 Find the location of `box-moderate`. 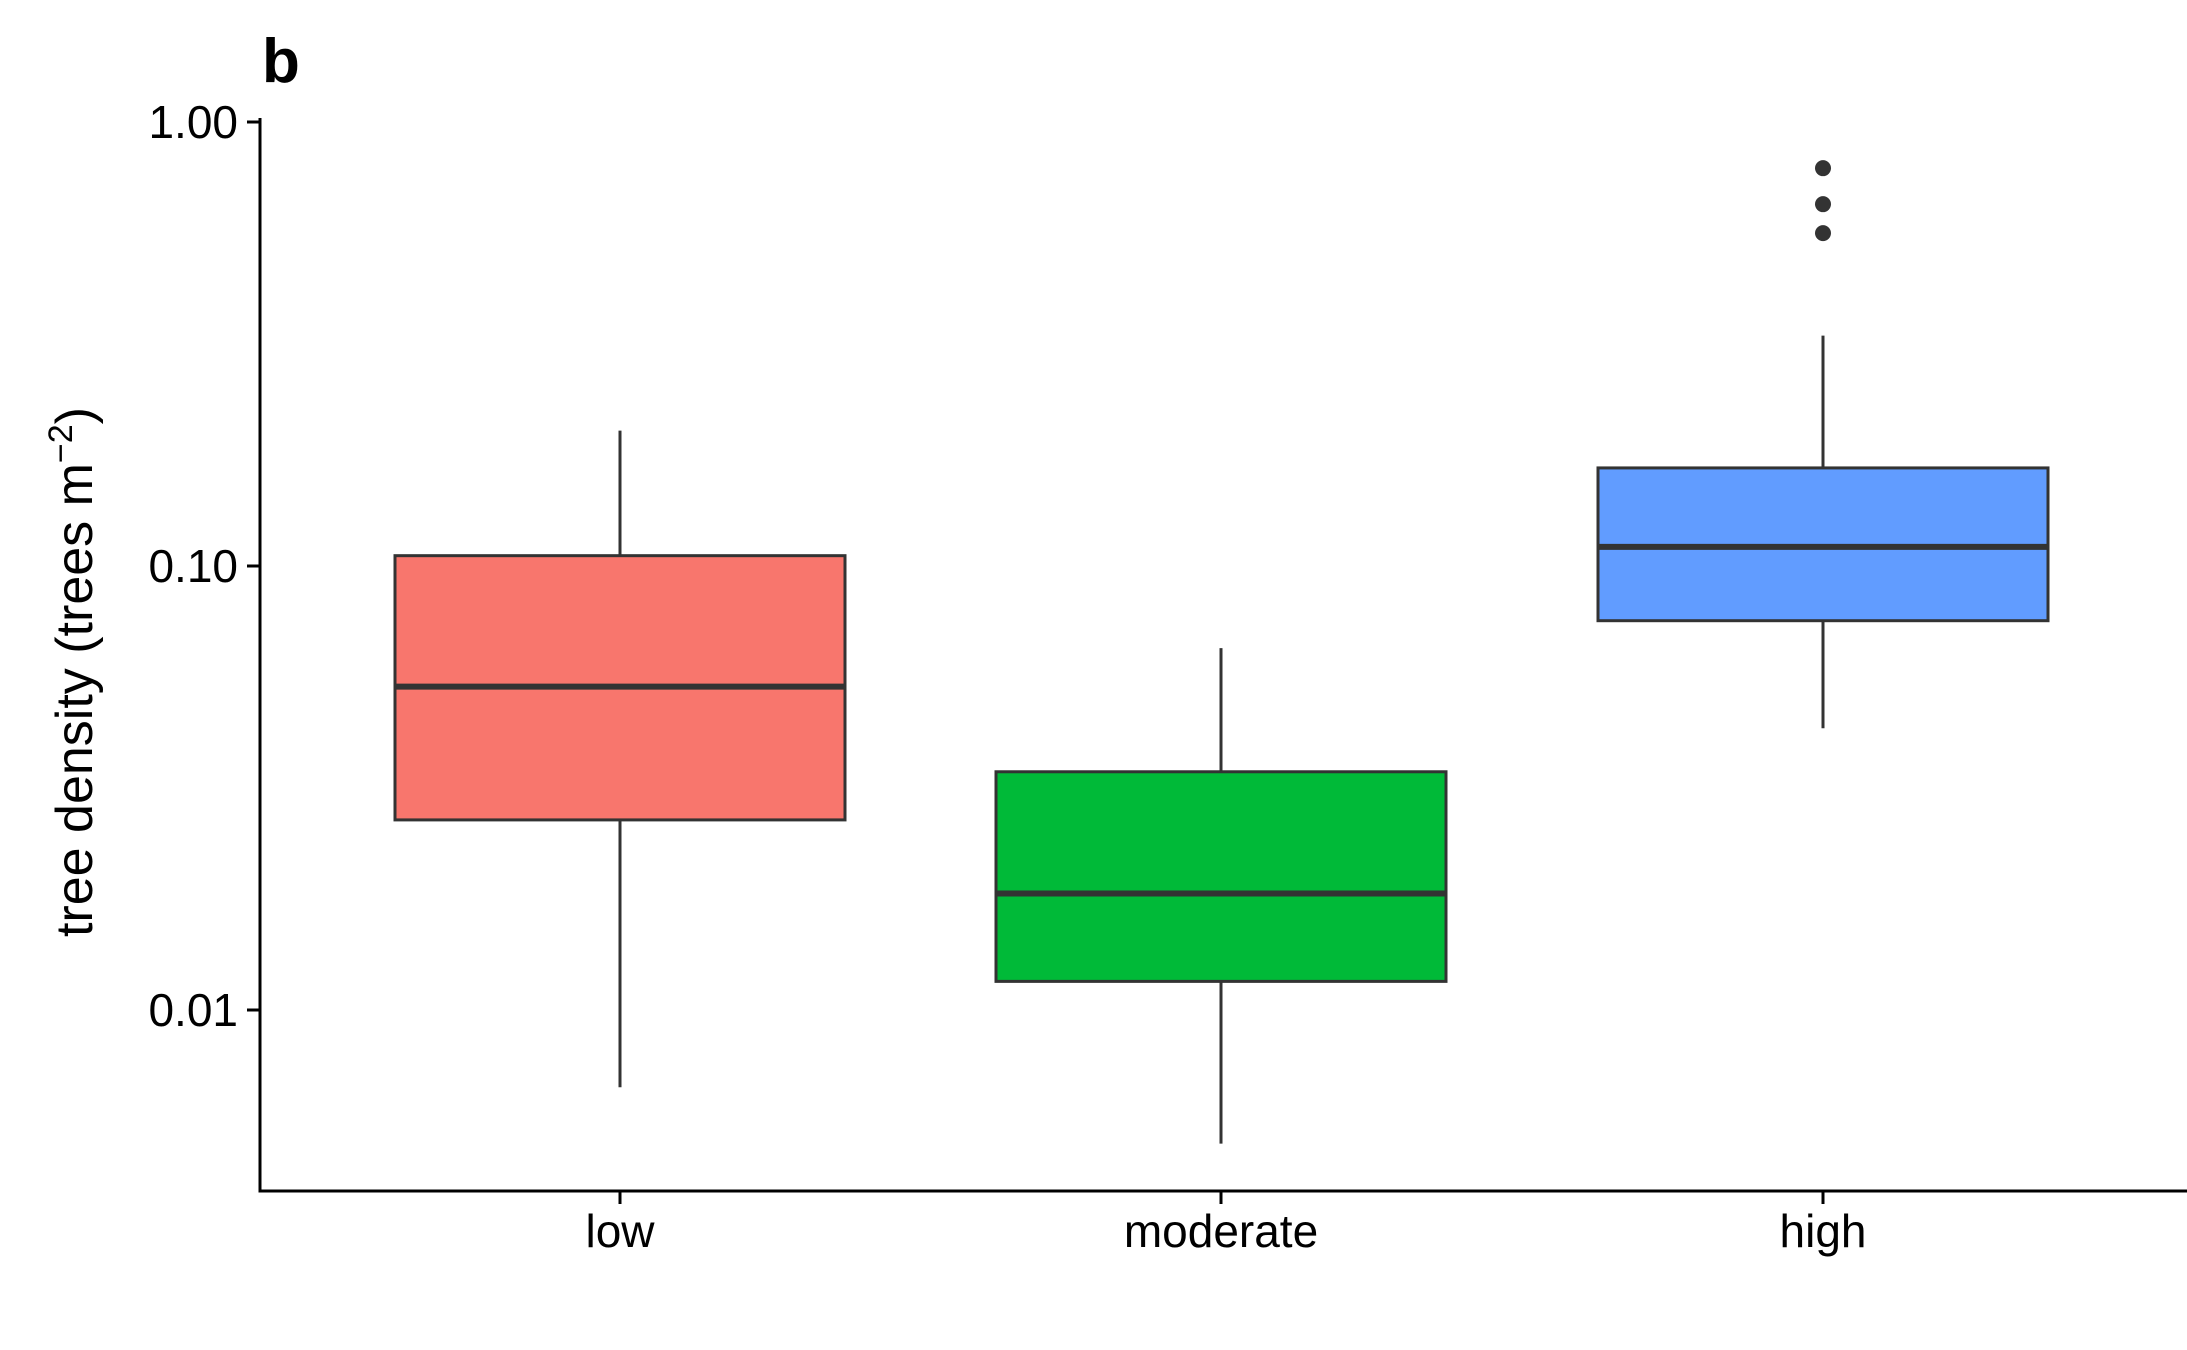

box-moderate is located at coordinates (1221, 896).